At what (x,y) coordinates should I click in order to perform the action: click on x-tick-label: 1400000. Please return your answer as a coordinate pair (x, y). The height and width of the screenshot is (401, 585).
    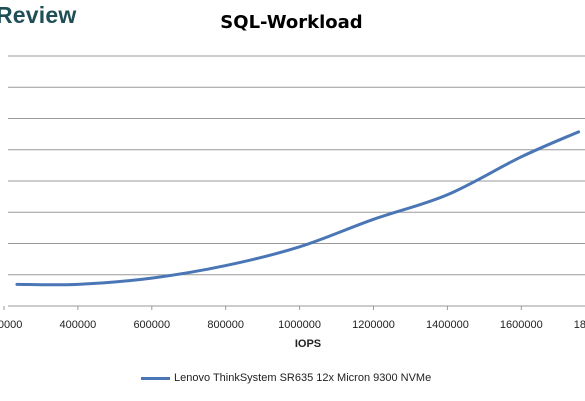
    Looking at the image, I should click on (447, 325).